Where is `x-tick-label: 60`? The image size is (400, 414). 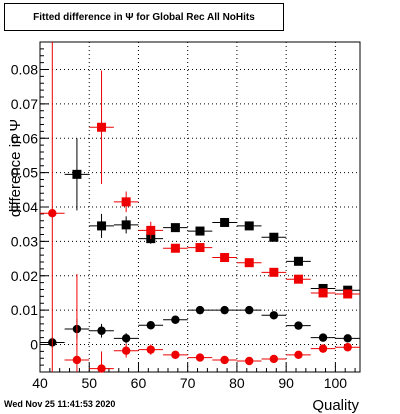
x-tick-label: 60 is located at coordinates (139, 383).